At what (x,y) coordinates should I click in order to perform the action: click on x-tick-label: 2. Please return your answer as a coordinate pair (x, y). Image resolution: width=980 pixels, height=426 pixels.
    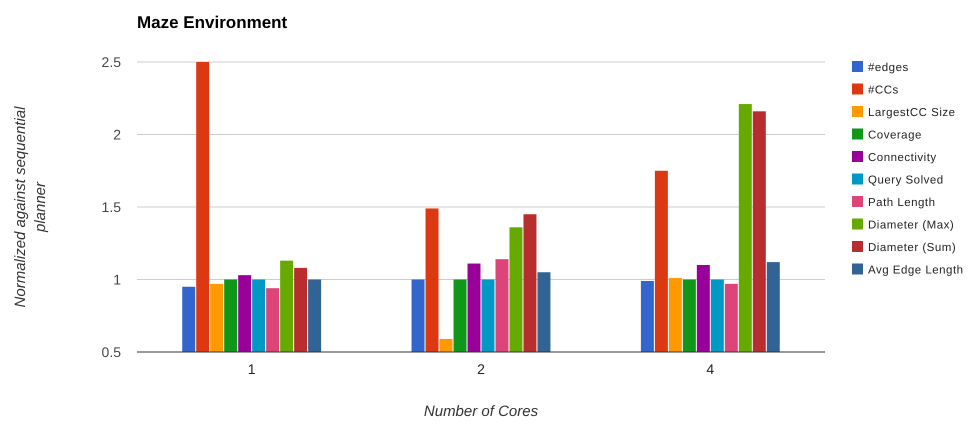
    Looking at the image, I should click on (481, 369).